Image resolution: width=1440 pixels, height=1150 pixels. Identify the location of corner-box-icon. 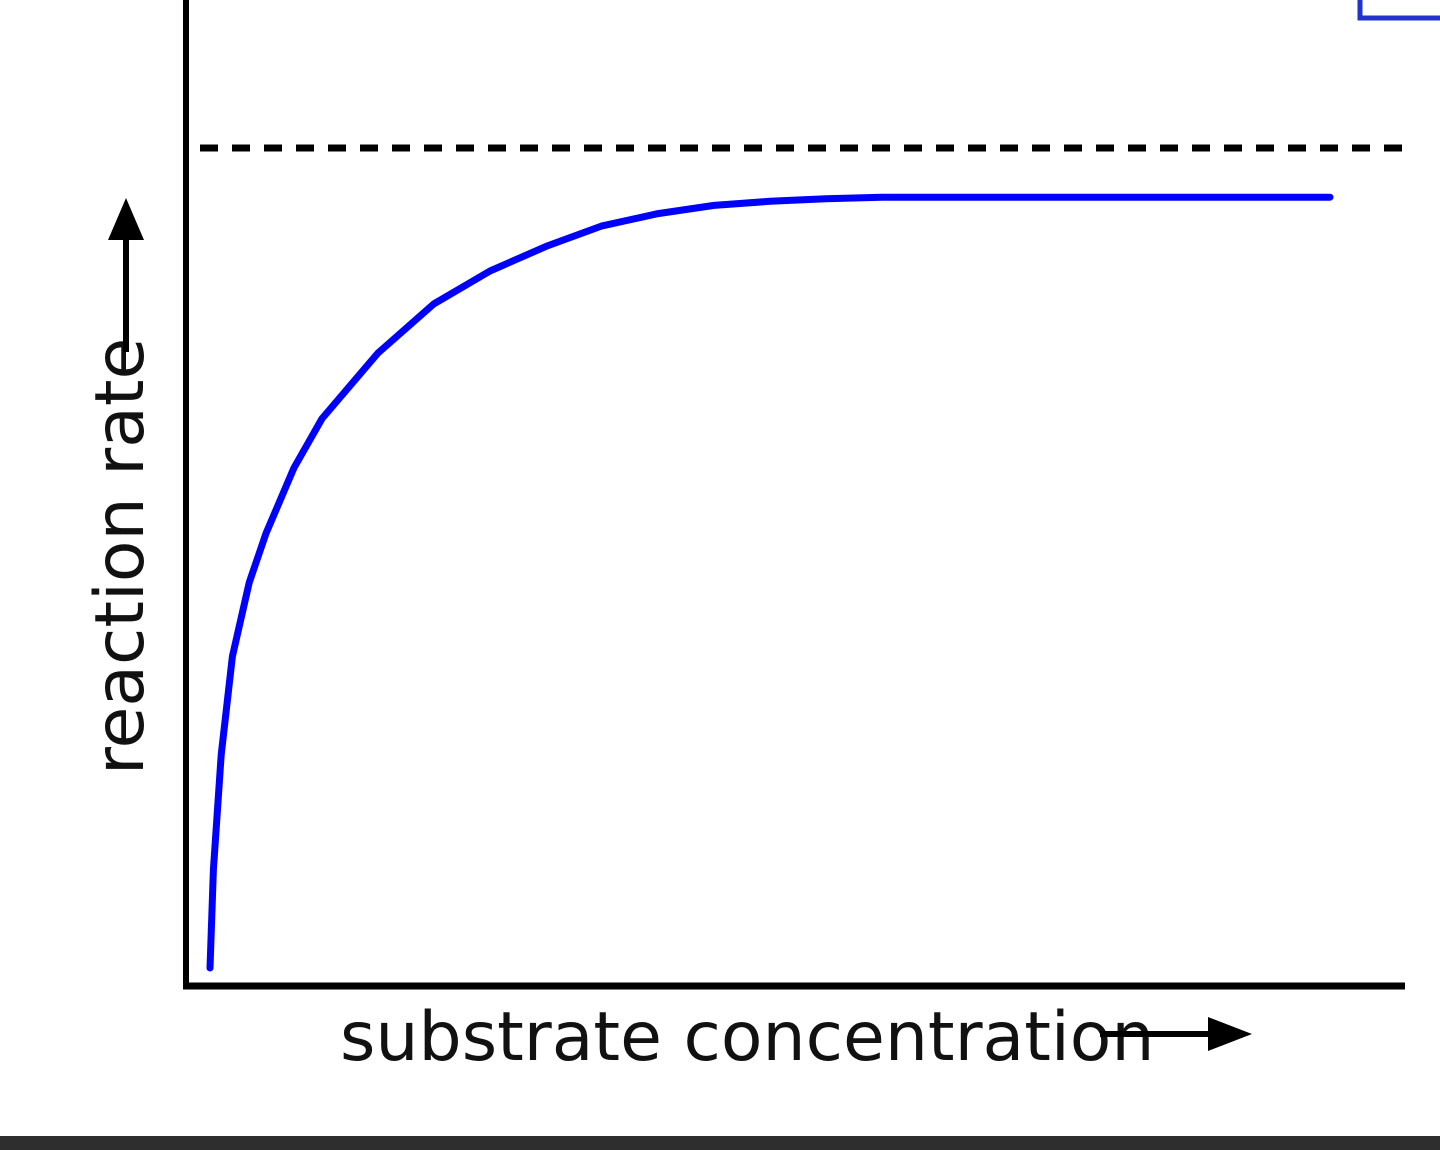
(1398, 10).